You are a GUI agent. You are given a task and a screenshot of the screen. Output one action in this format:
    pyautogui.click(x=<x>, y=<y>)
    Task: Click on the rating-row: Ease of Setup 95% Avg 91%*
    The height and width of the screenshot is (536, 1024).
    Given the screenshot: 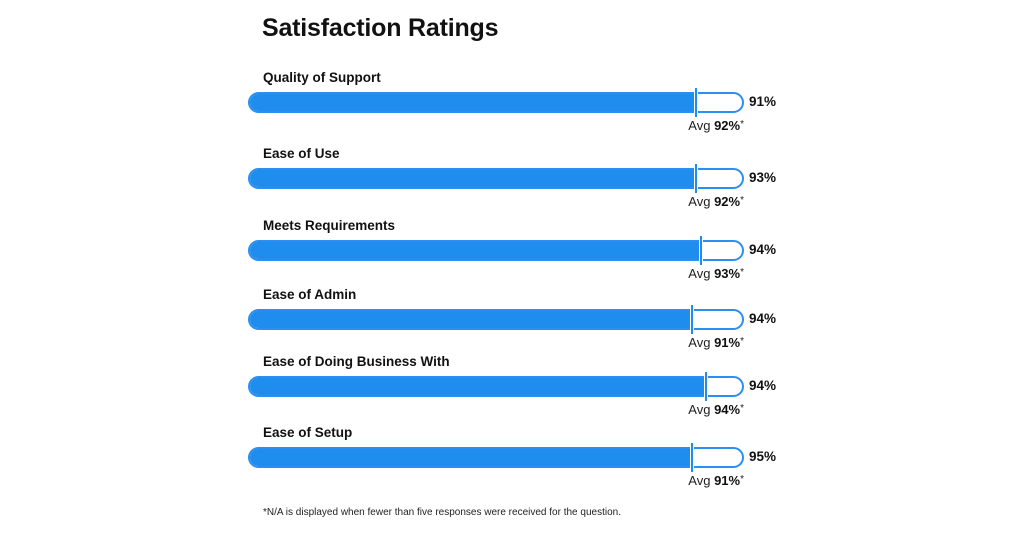 What is the action you would take?
    pyautogui.click(x=512, y=460)
    